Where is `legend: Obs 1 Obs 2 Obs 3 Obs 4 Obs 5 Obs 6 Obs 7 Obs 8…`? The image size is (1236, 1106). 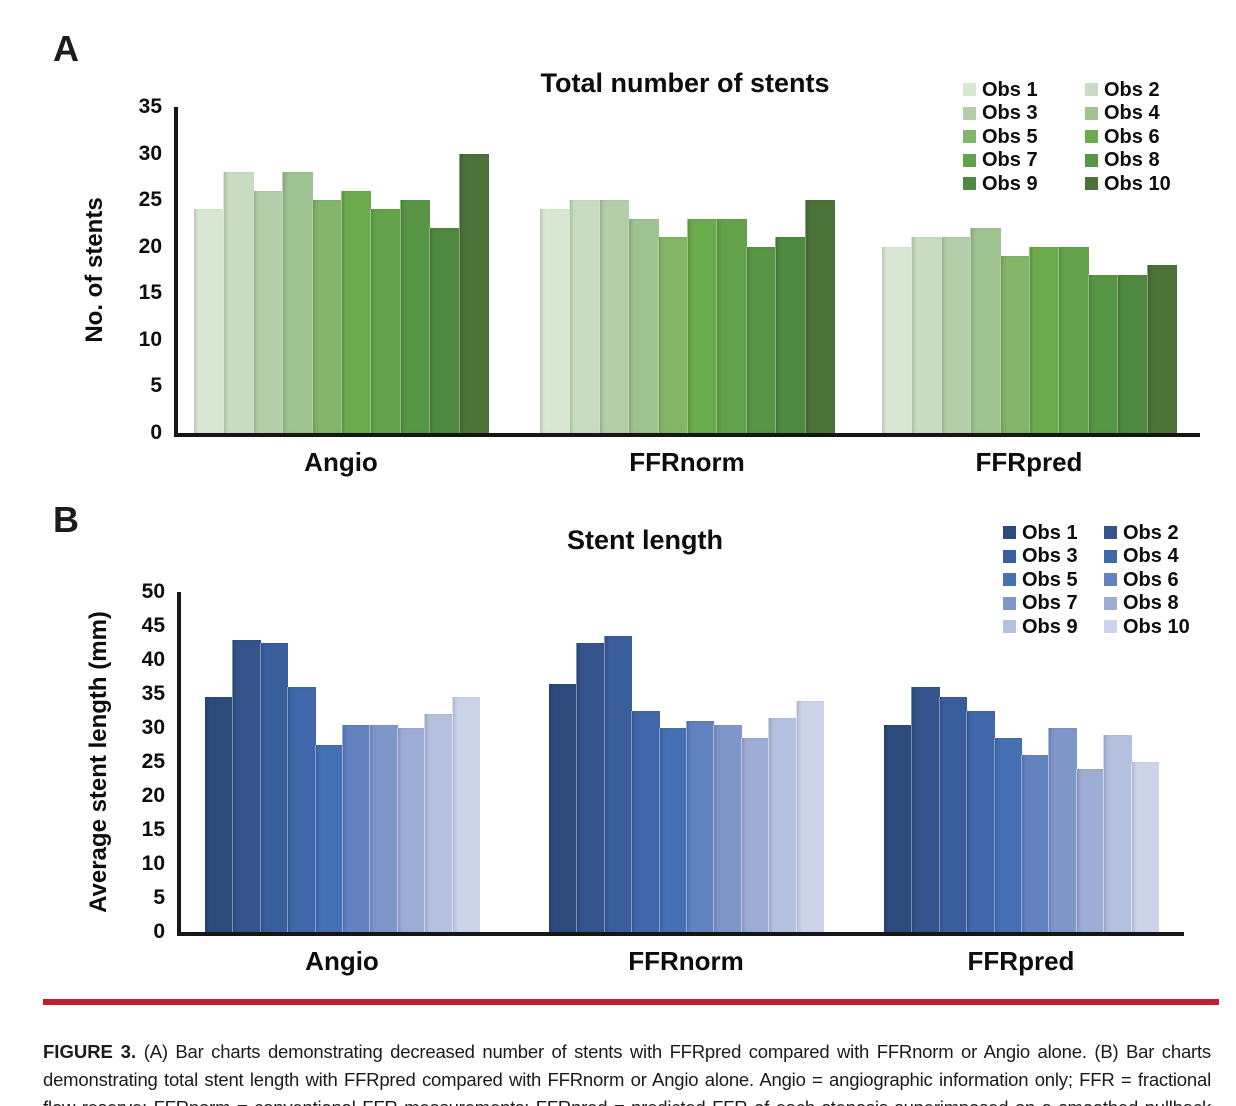
legend: Obs 1 Obs 2 Obs 3 Obs 4 Obs 5 Obs 6 Obs 7 Obs 8… is located at coordinates (1104, 580).